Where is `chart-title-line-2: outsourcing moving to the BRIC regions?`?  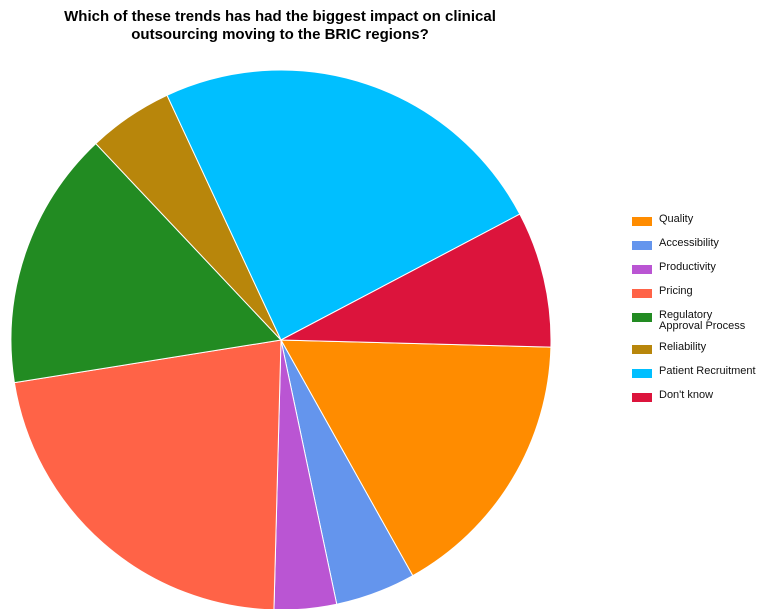
chart-title-line-2: outsourcing moving to the BRIC regions? is located at coordinates (280, 34).